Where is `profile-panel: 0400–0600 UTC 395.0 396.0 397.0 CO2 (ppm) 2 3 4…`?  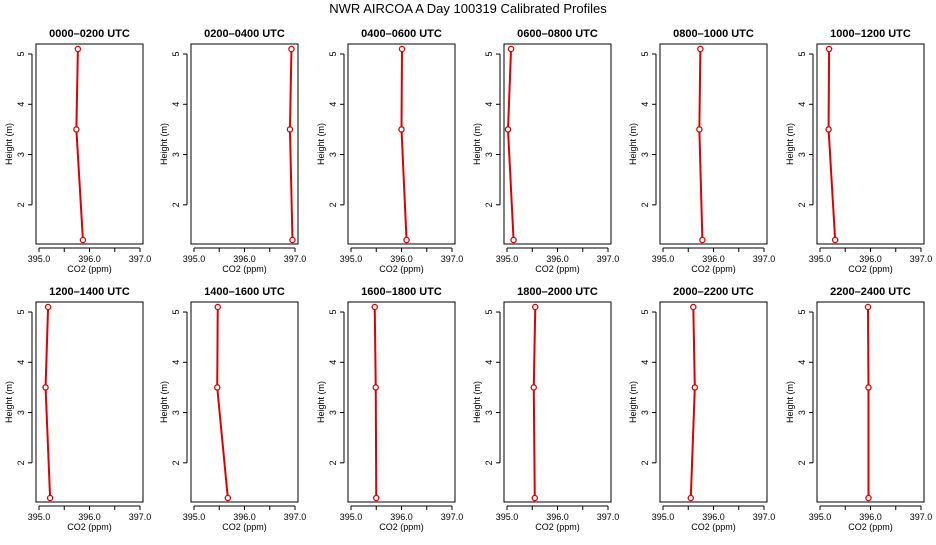
profile-panel: 0400–0600 UTC 395.0 396.0 397.0 CO2 (ppm) 2 3 4… is located at coordinates (389, 151).